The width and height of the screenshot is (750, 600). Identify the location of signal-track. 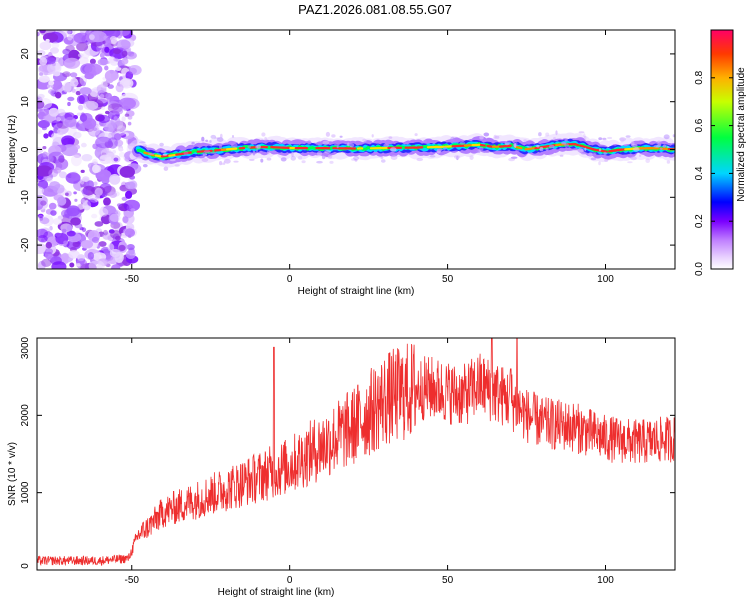
(402, 150).